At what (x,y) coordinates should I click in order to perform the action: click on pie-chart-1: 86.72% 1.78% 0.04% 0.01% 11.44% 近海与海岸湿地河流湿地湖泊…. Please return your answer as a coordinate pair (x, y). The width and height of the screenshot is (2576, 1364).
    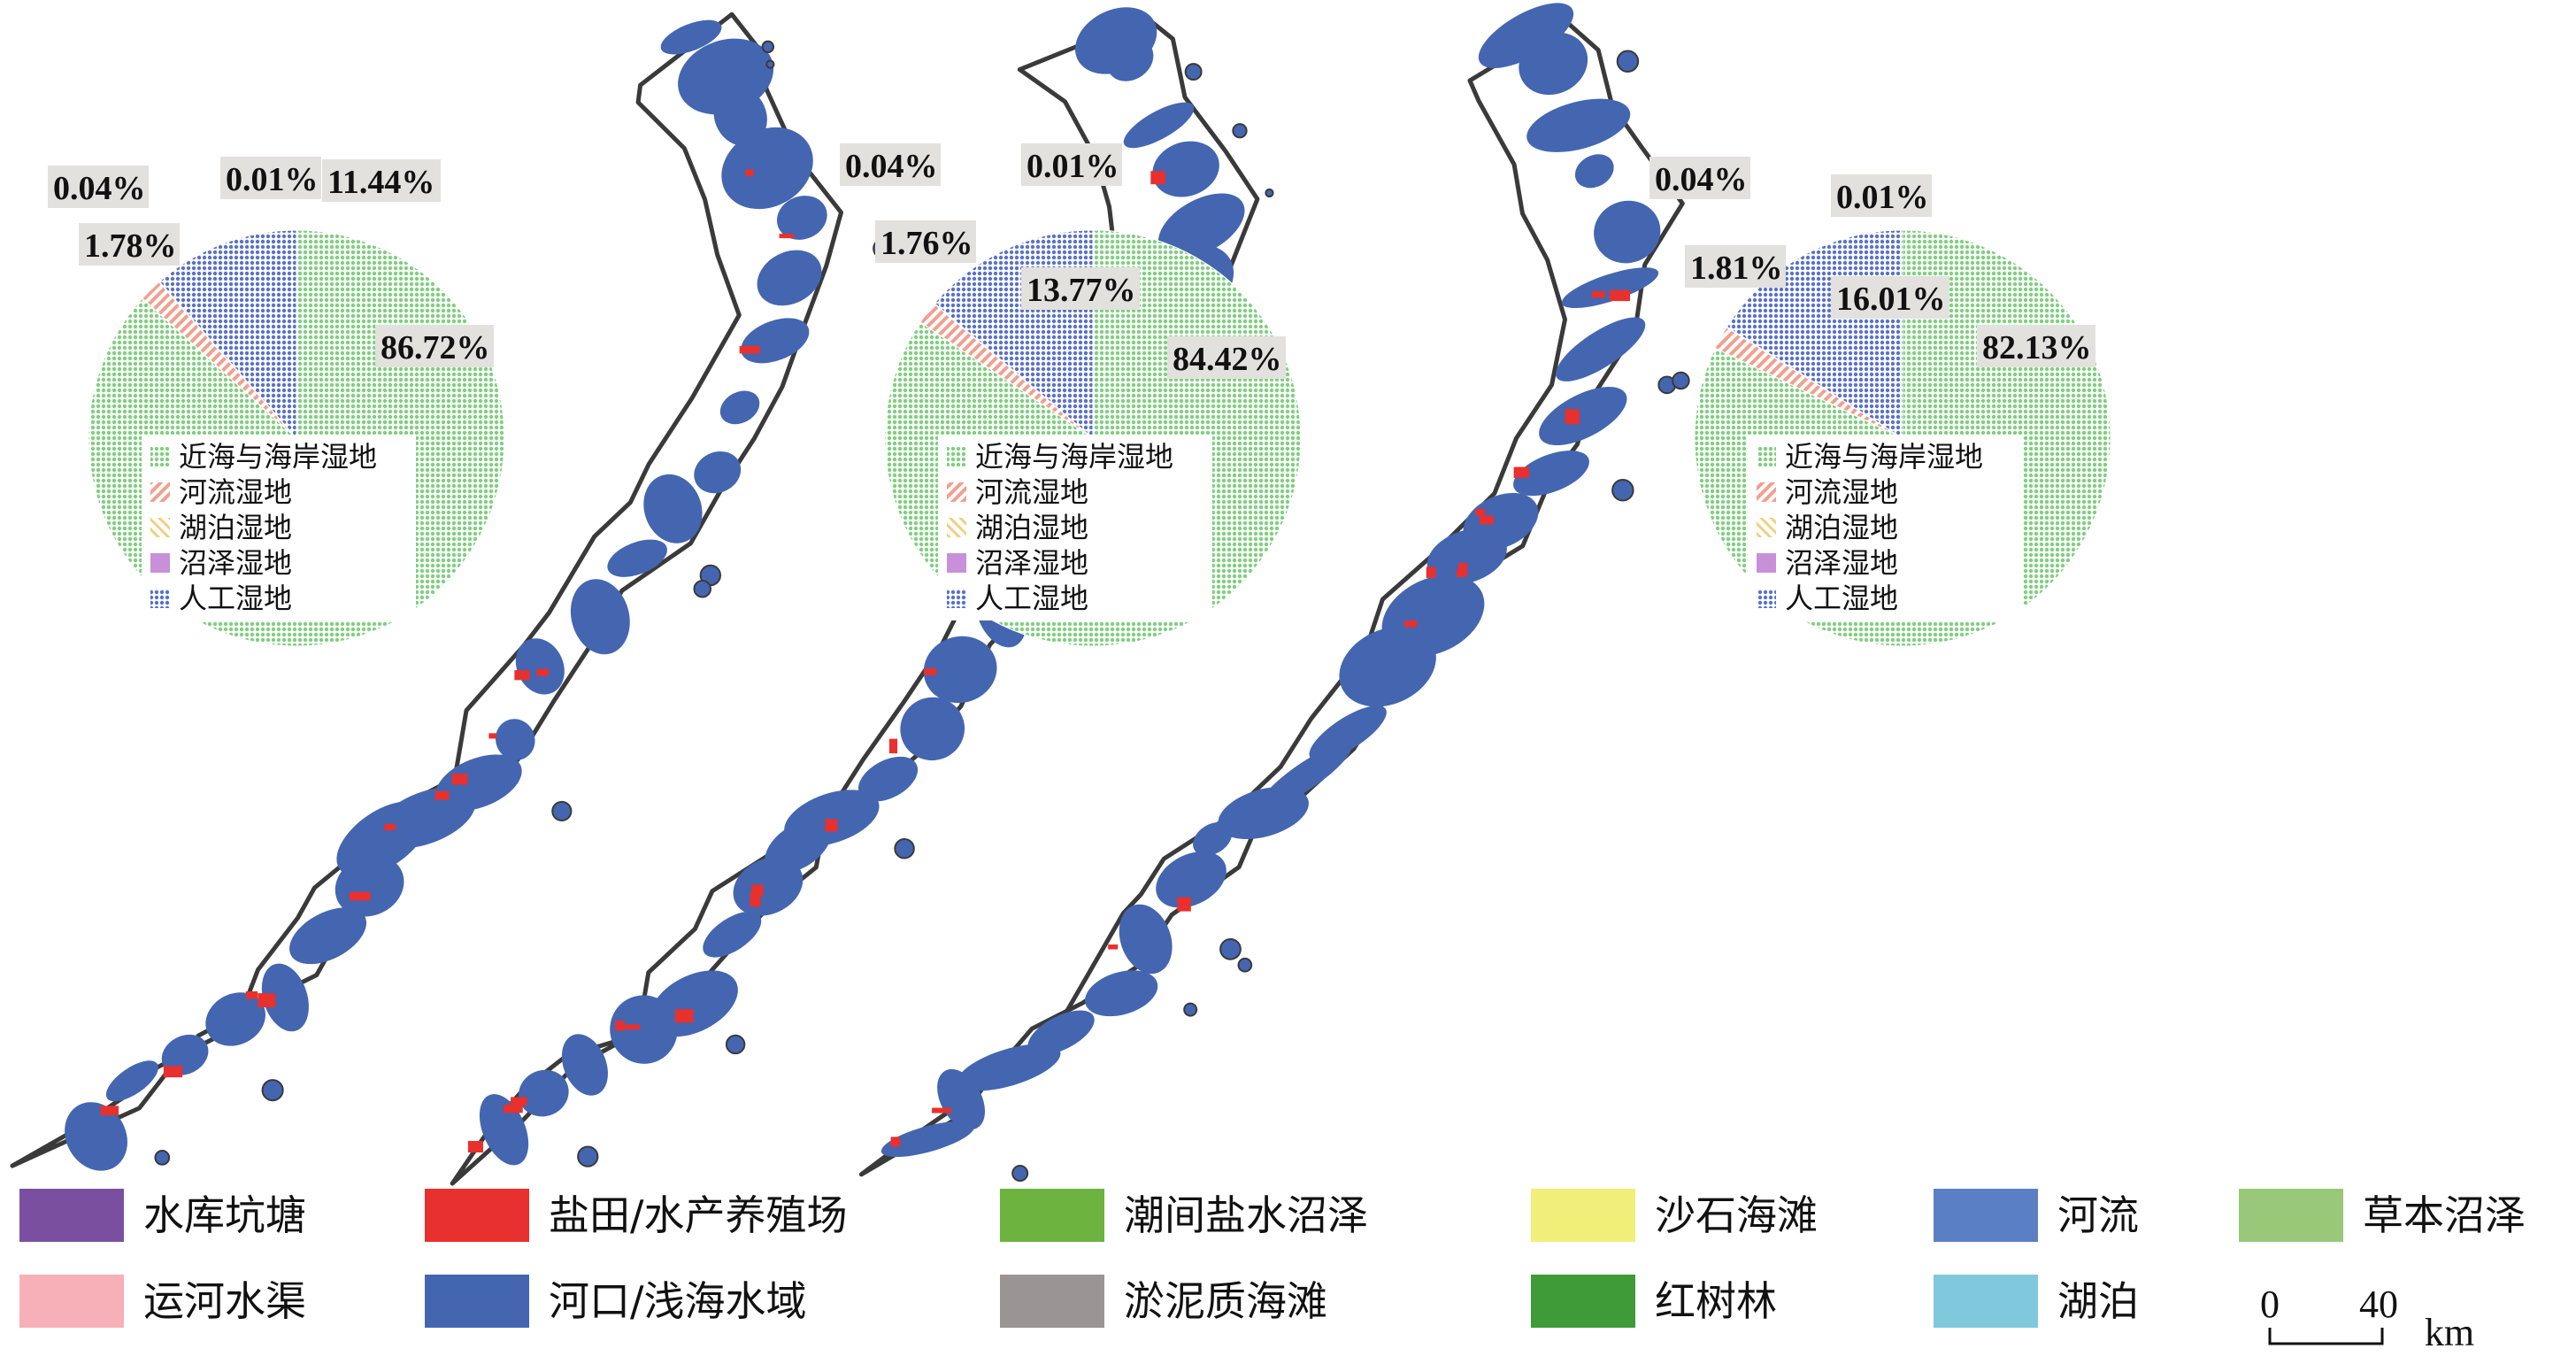
    Looking at the image, I should click on (276, 402).